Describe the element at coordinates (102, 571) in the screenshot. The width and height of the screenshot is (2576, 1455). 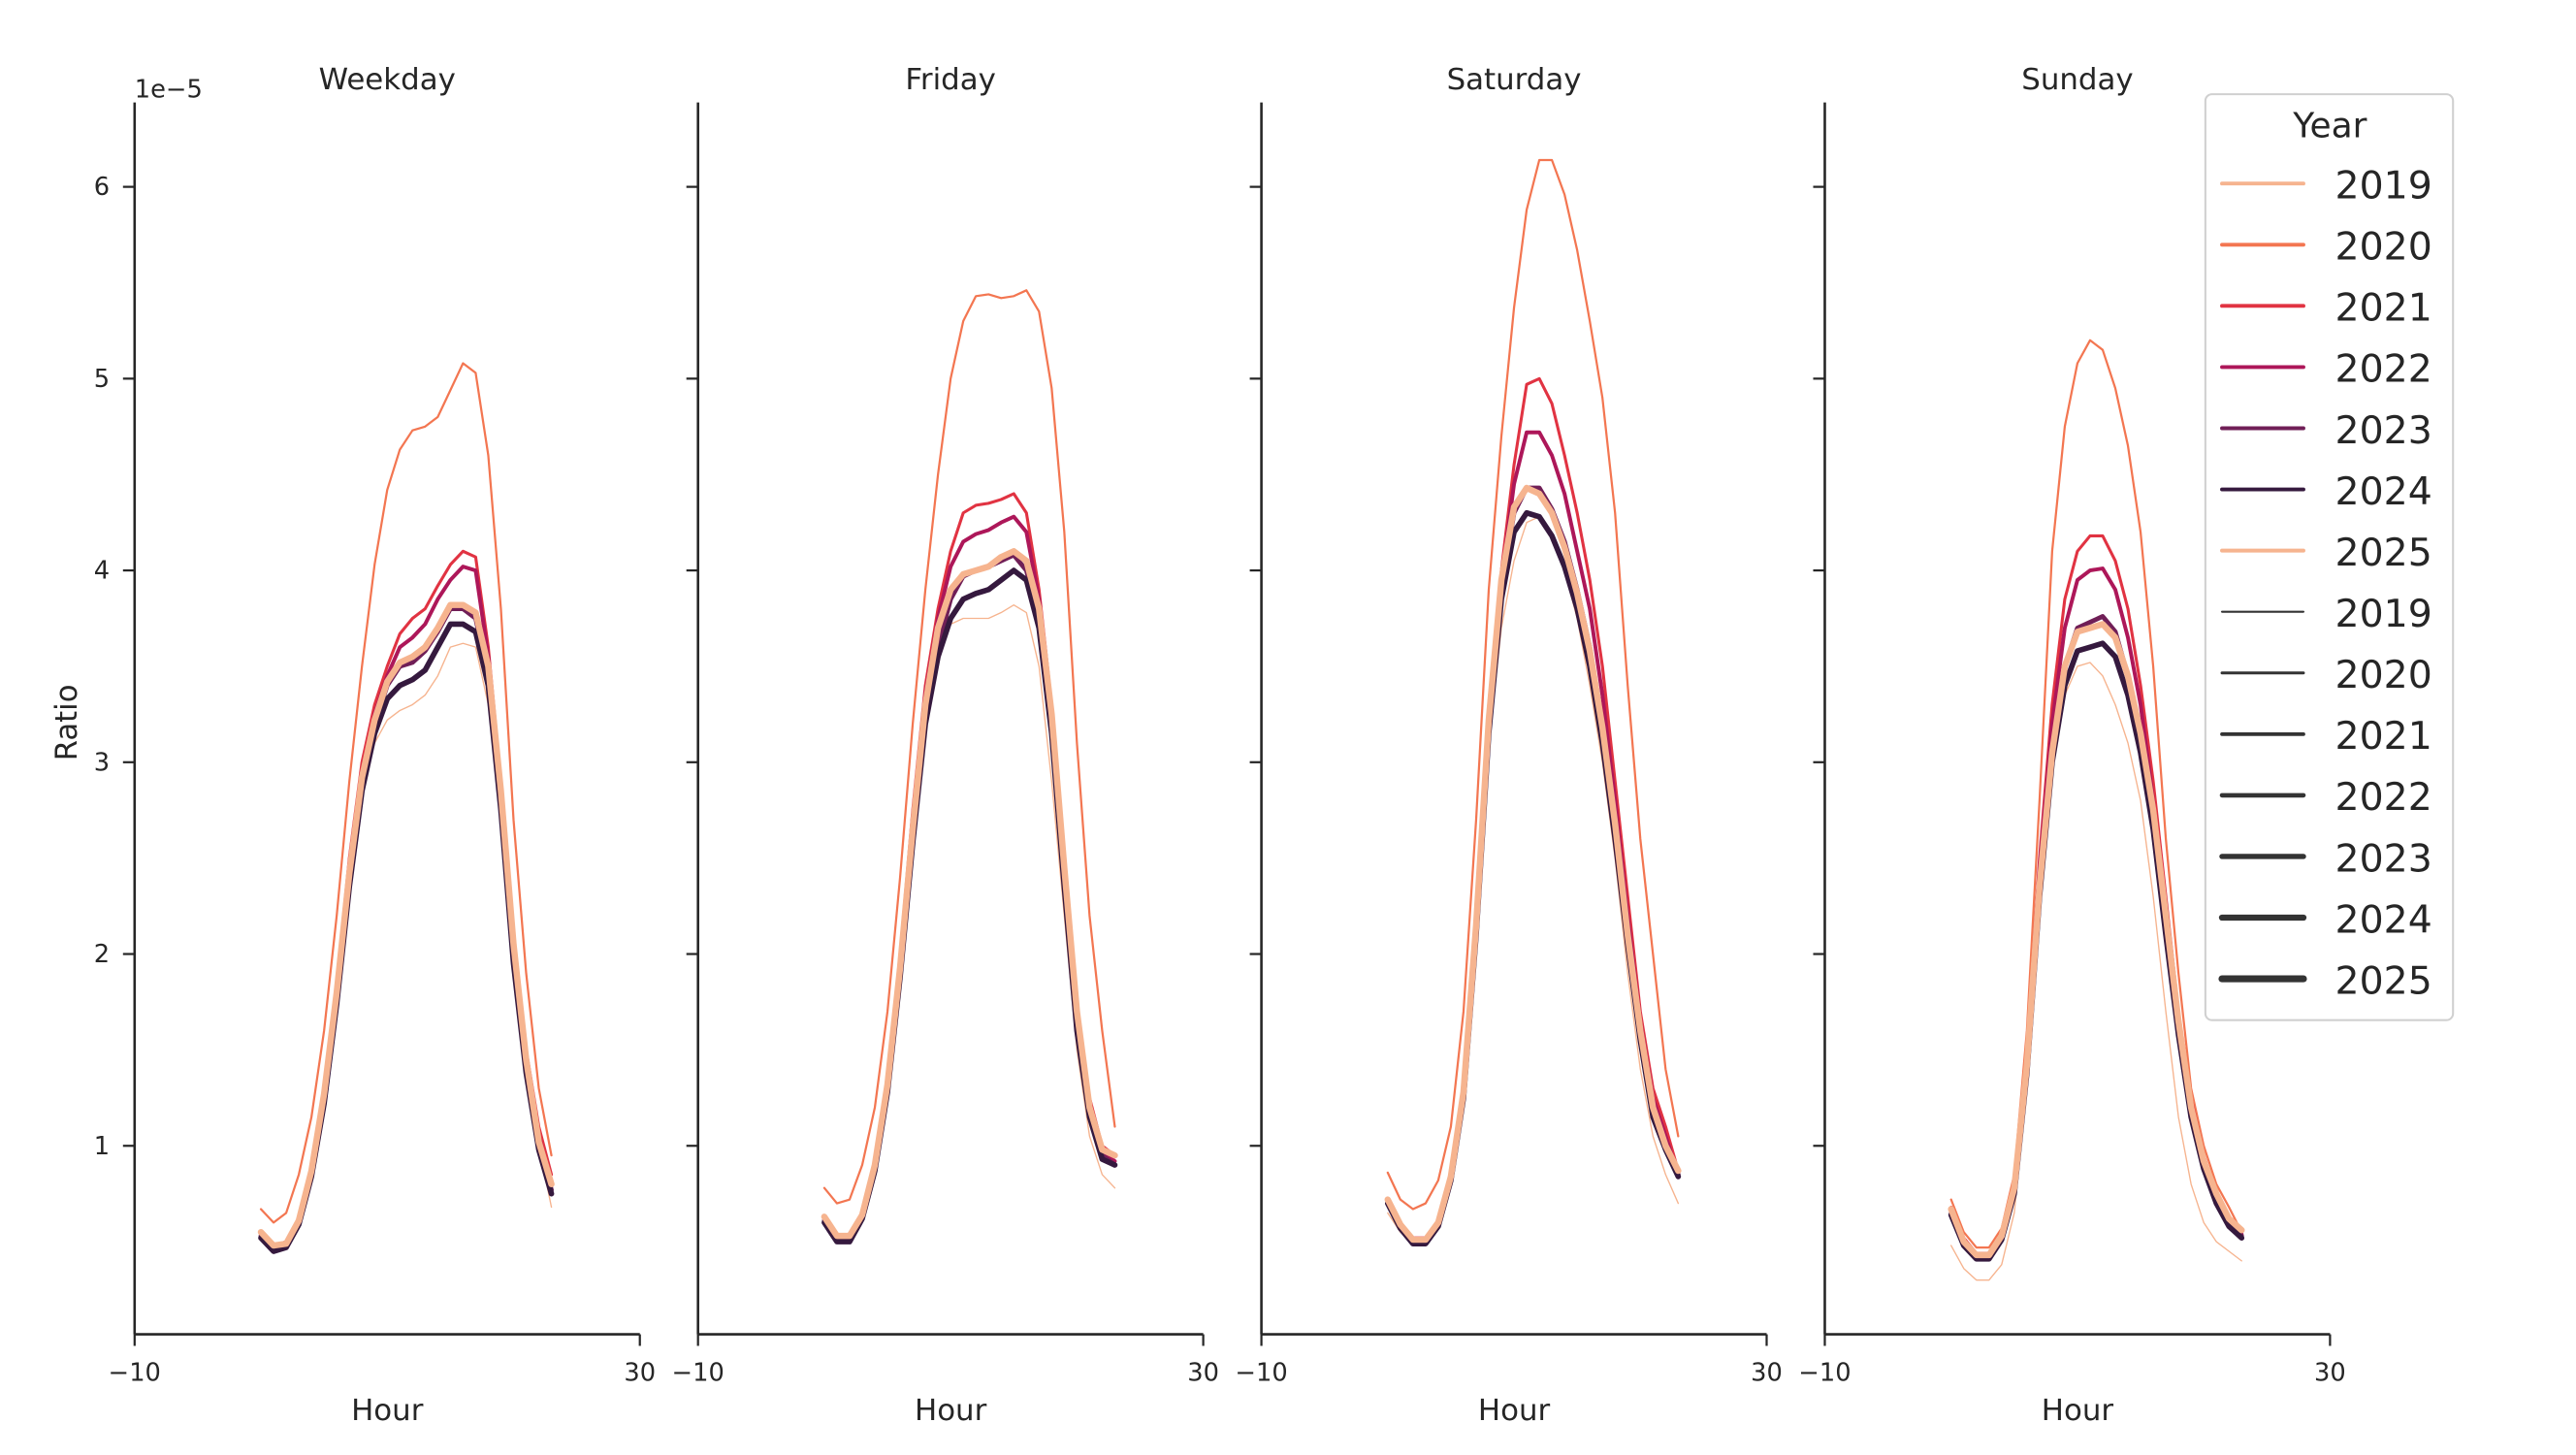
I see `y-tick-label: 4` at that location.